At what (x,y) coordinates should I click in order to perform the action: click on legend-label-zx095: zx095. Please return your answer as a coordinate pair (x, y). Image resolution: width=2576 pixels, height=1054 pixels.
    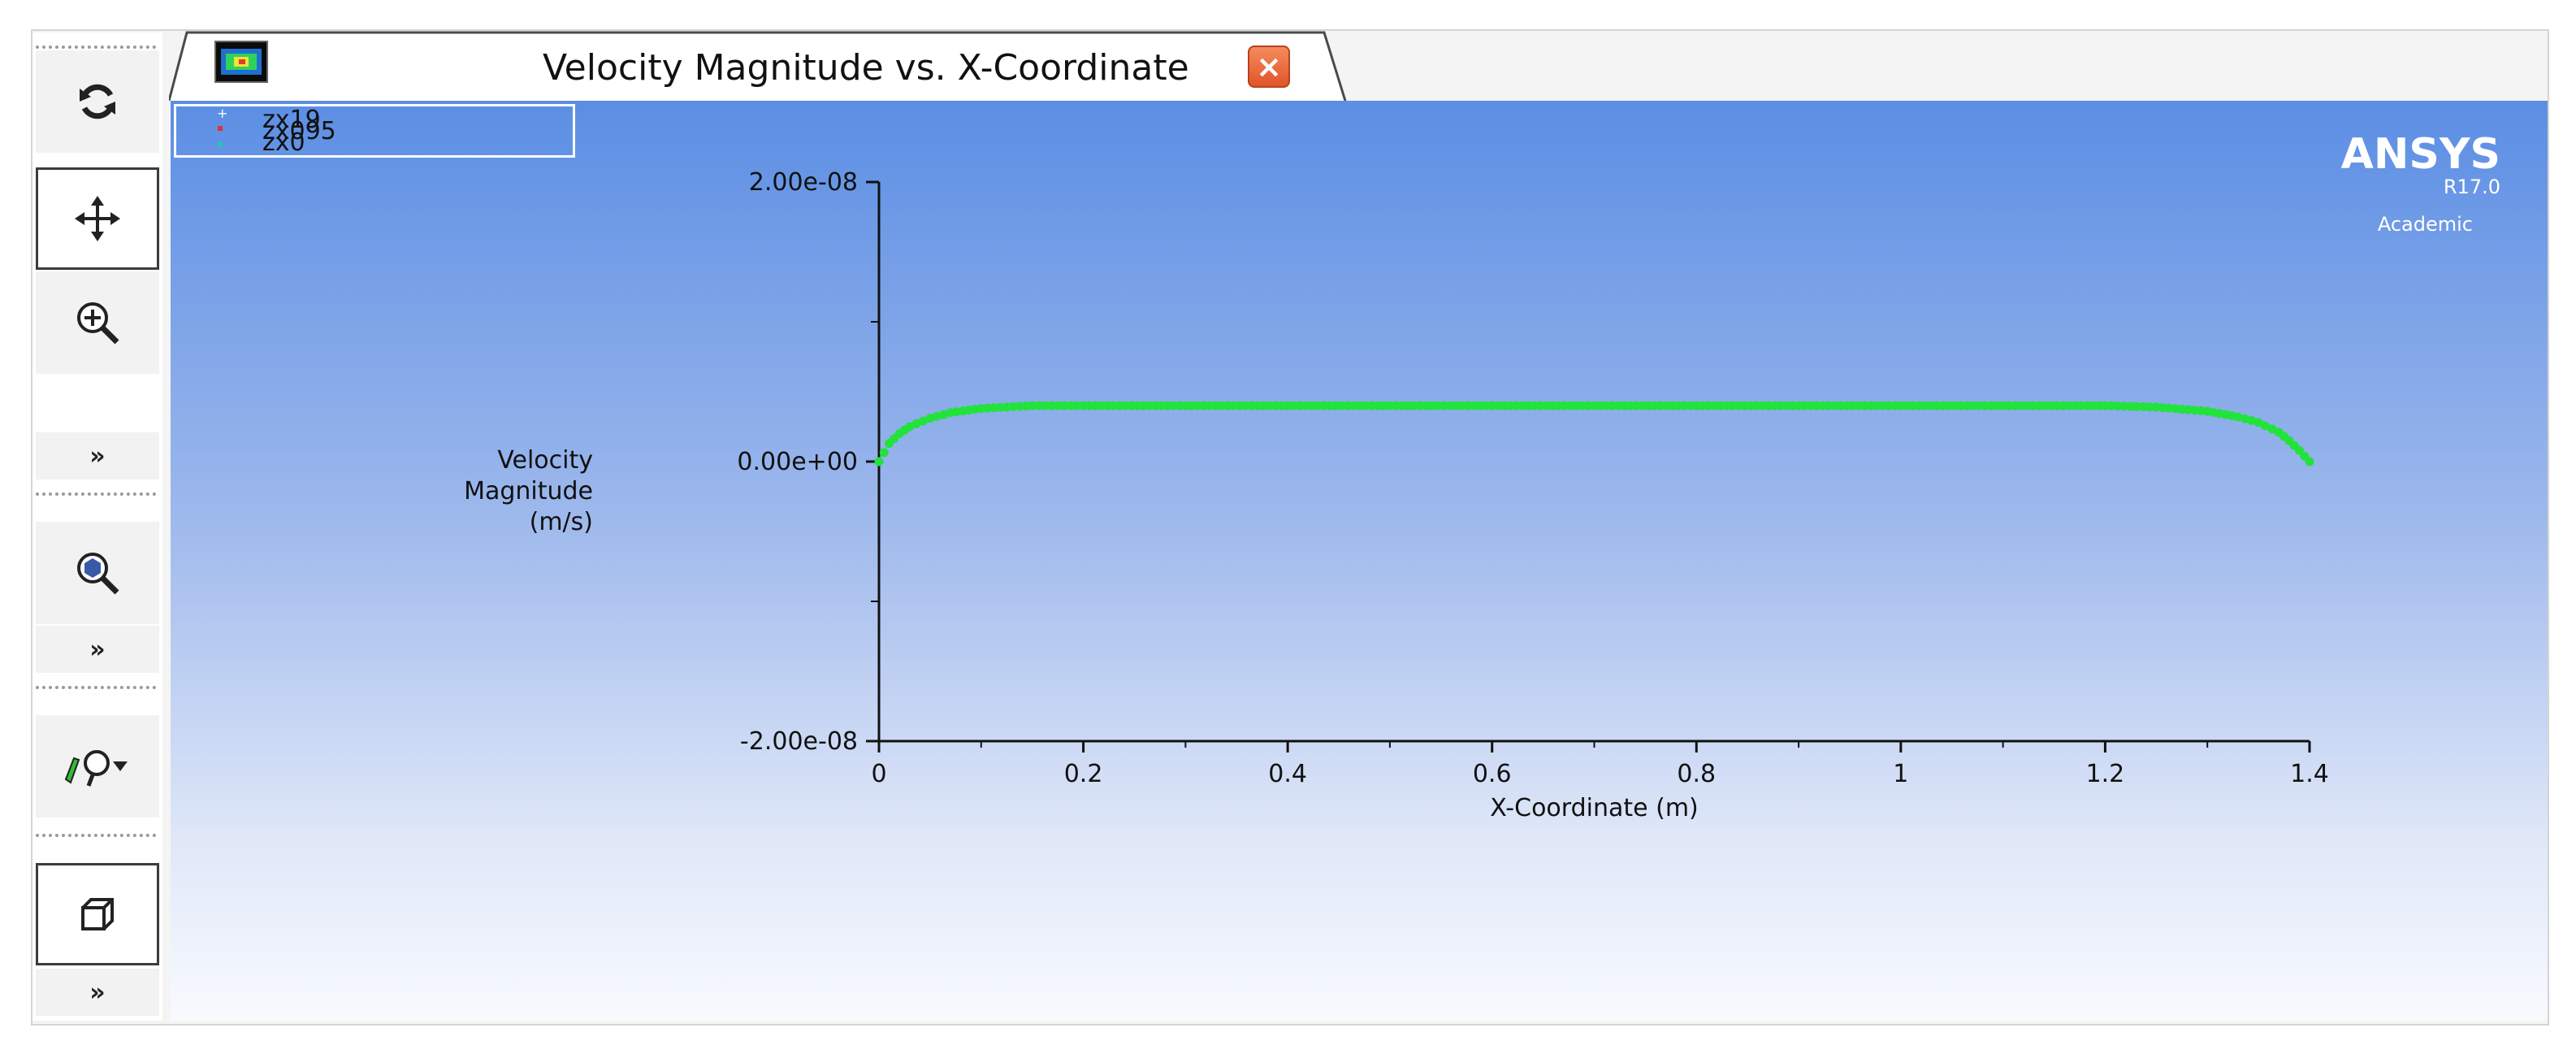
    Looking at the image, I should click on (299, 131).